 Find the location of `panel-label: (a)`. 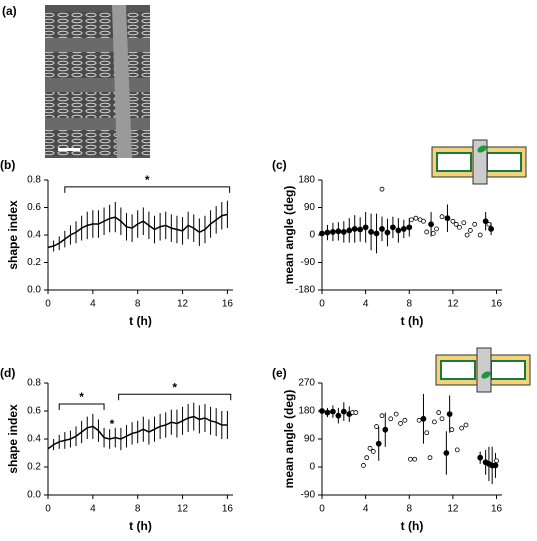

panel-label: (a) is located at coordinates (9, 11).